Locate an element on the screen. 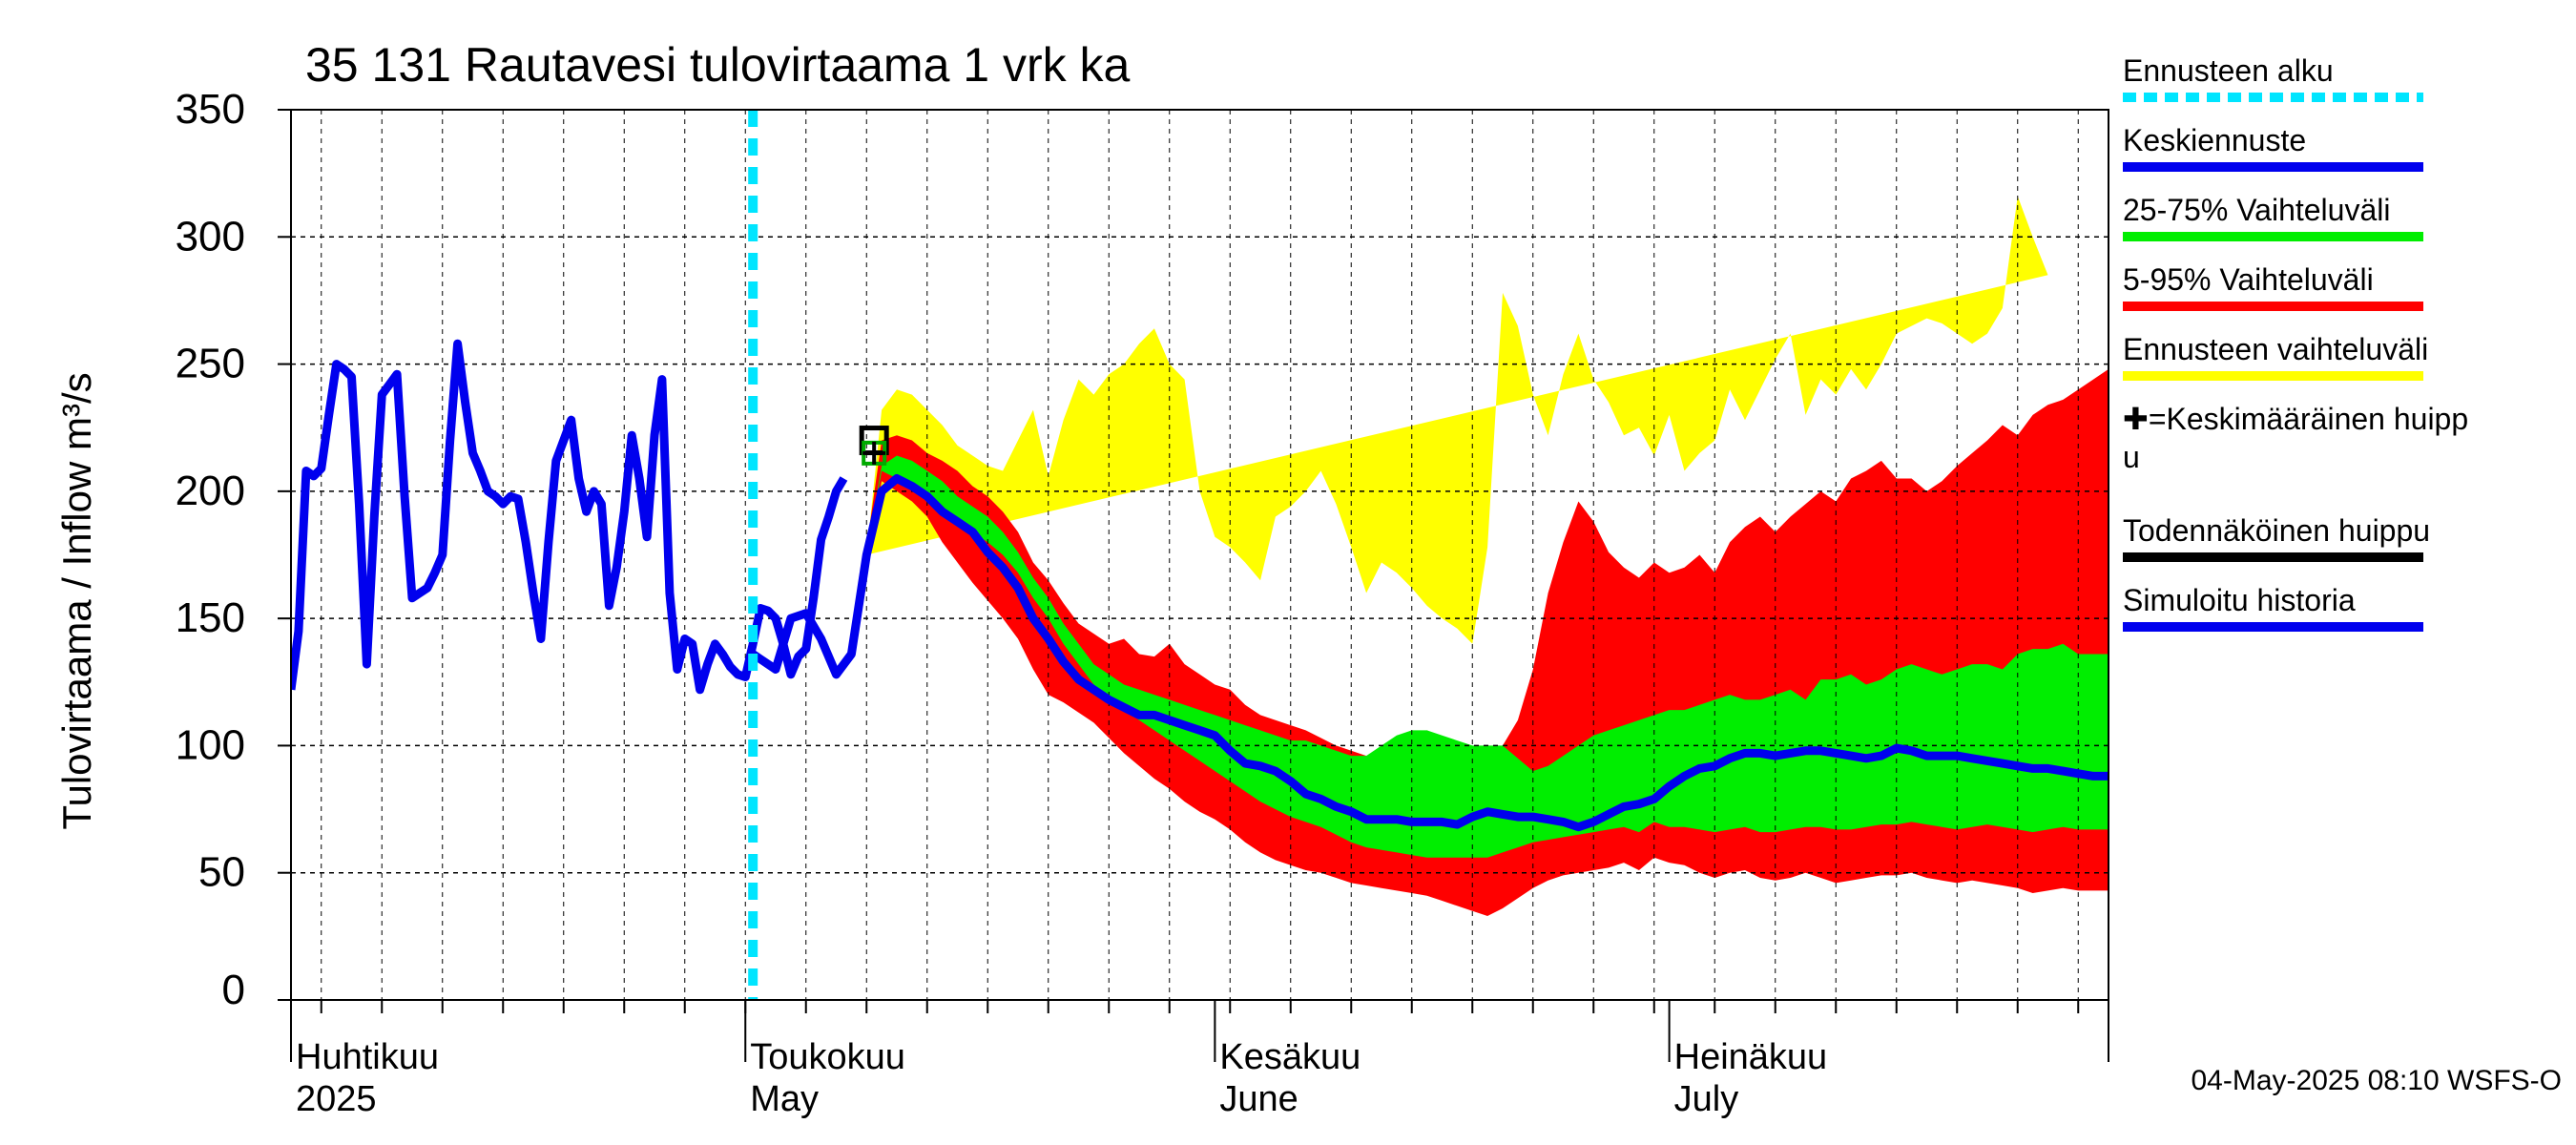 Image resolution: width=2576 pixels, height=1145 pixels. y-tick-label: 50 is located at coordinates (221, 873).